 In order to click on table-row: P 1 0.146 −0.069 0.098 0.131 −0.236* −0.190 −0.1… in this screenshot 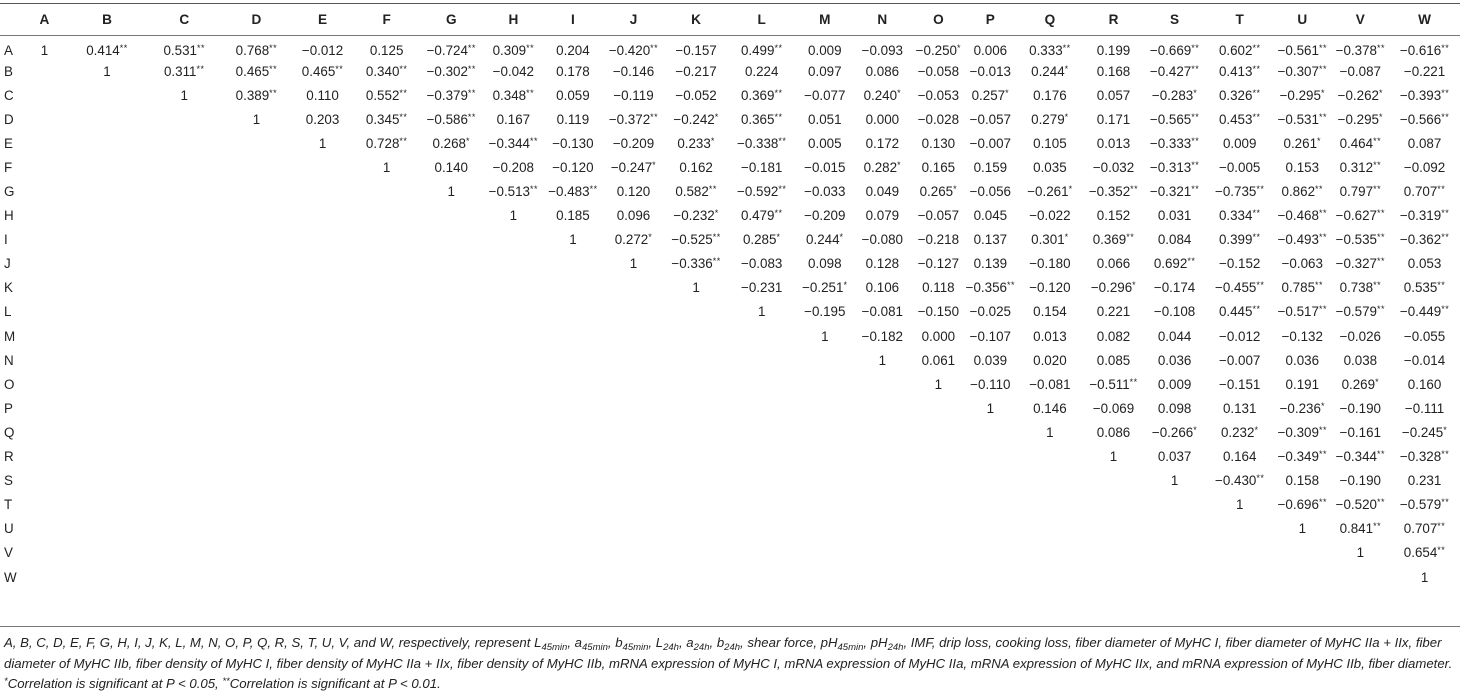, I will do `click(730, 408)`.